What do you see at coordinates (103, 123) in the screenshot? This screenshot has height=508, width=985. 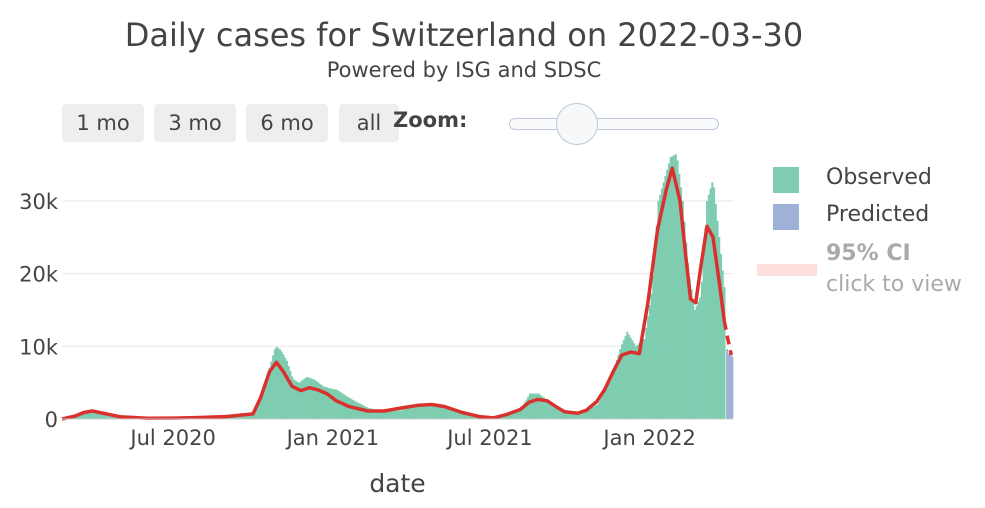 I see `range-button-1mo: 1 mo` at bounding box center [103, 123].